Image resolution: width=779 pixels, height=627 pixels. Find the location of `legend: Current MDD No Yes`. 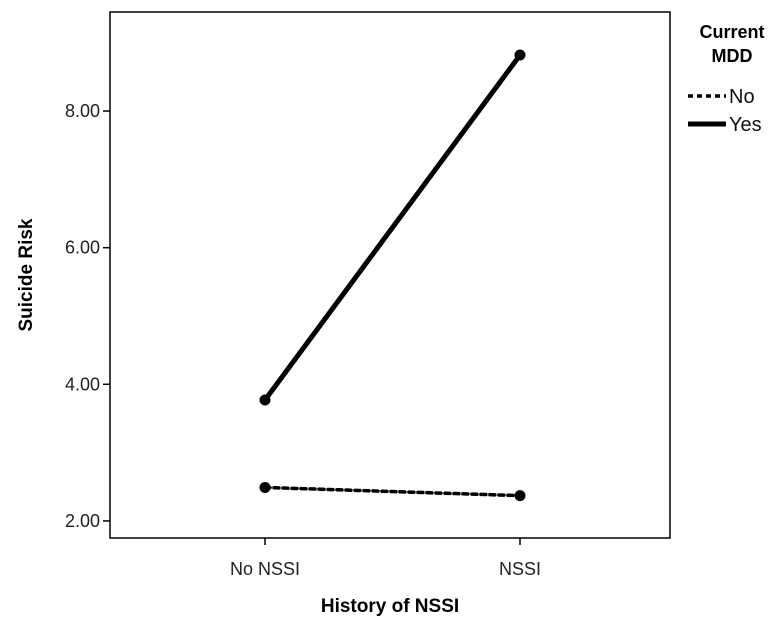

legend: Current MDD No Yes is located at coordinates (726, 79).